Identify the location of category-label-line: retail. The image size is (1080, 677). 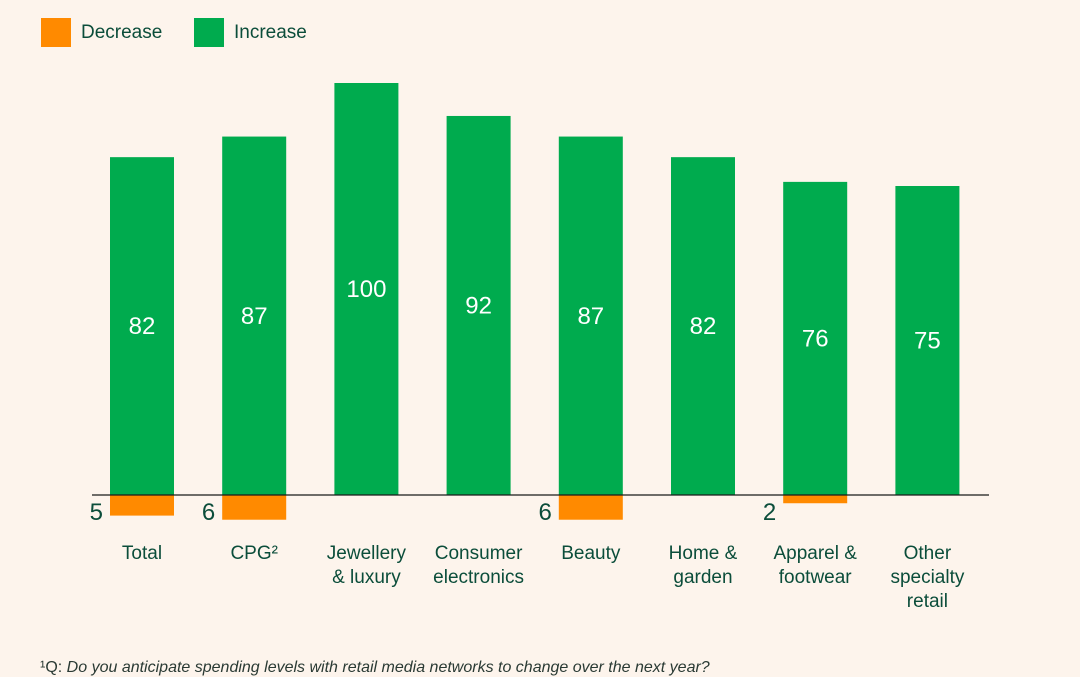
(927, 601).